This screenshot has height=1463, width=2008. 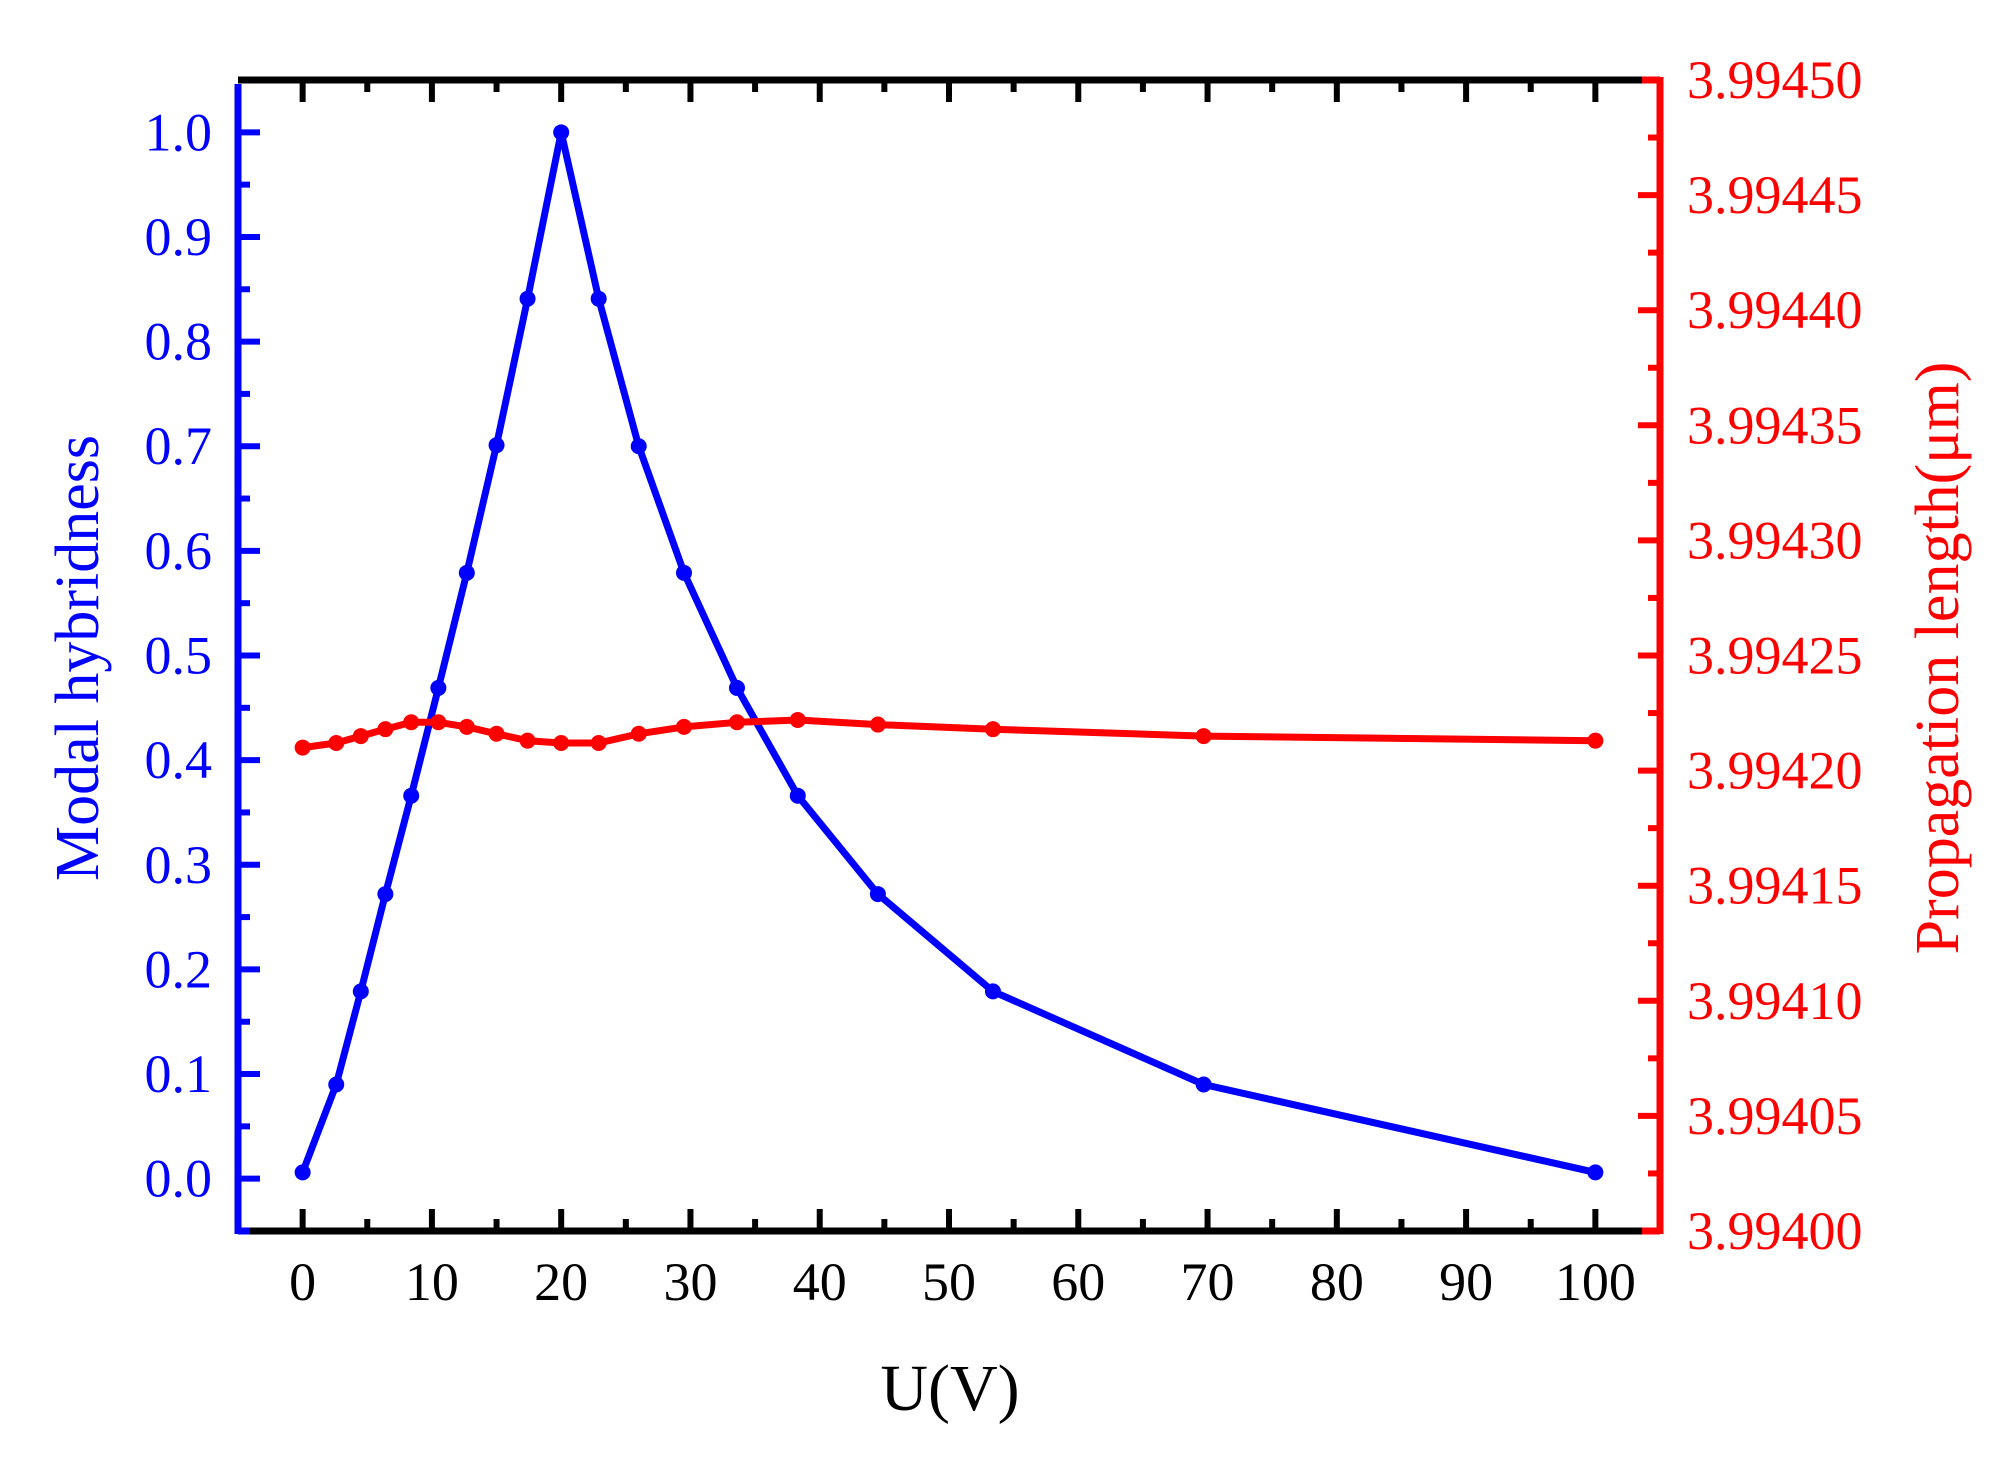 I want to click on y2-tick-label: 3.99445, so click(x=1775, y=195).